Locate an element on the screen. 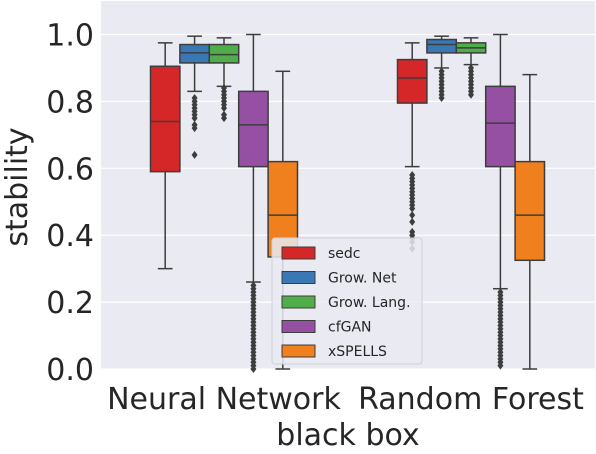 This screenshot has width=596, height=454. legend-label: cfGAN is located at coordinates (350, 328).